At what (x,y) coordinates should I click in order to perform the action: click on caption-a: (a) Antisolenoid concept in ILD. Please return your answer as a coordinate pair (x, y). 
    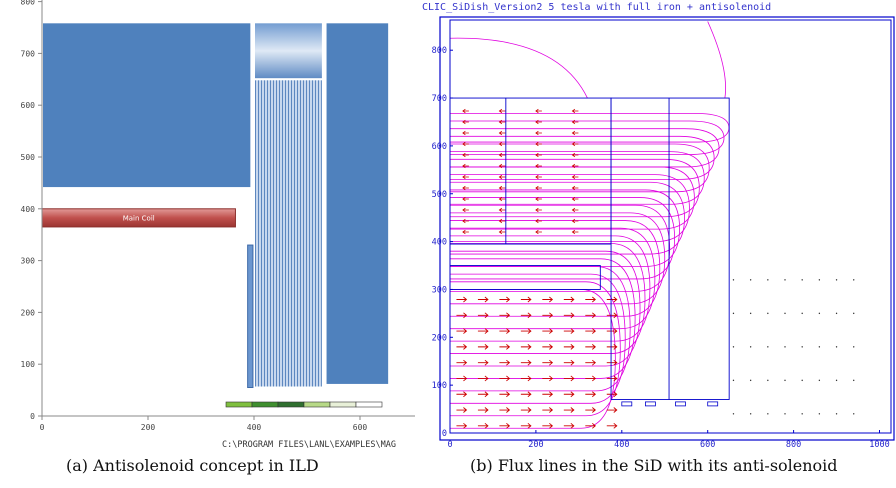
    Looking at the image, I should click on (192, 465).